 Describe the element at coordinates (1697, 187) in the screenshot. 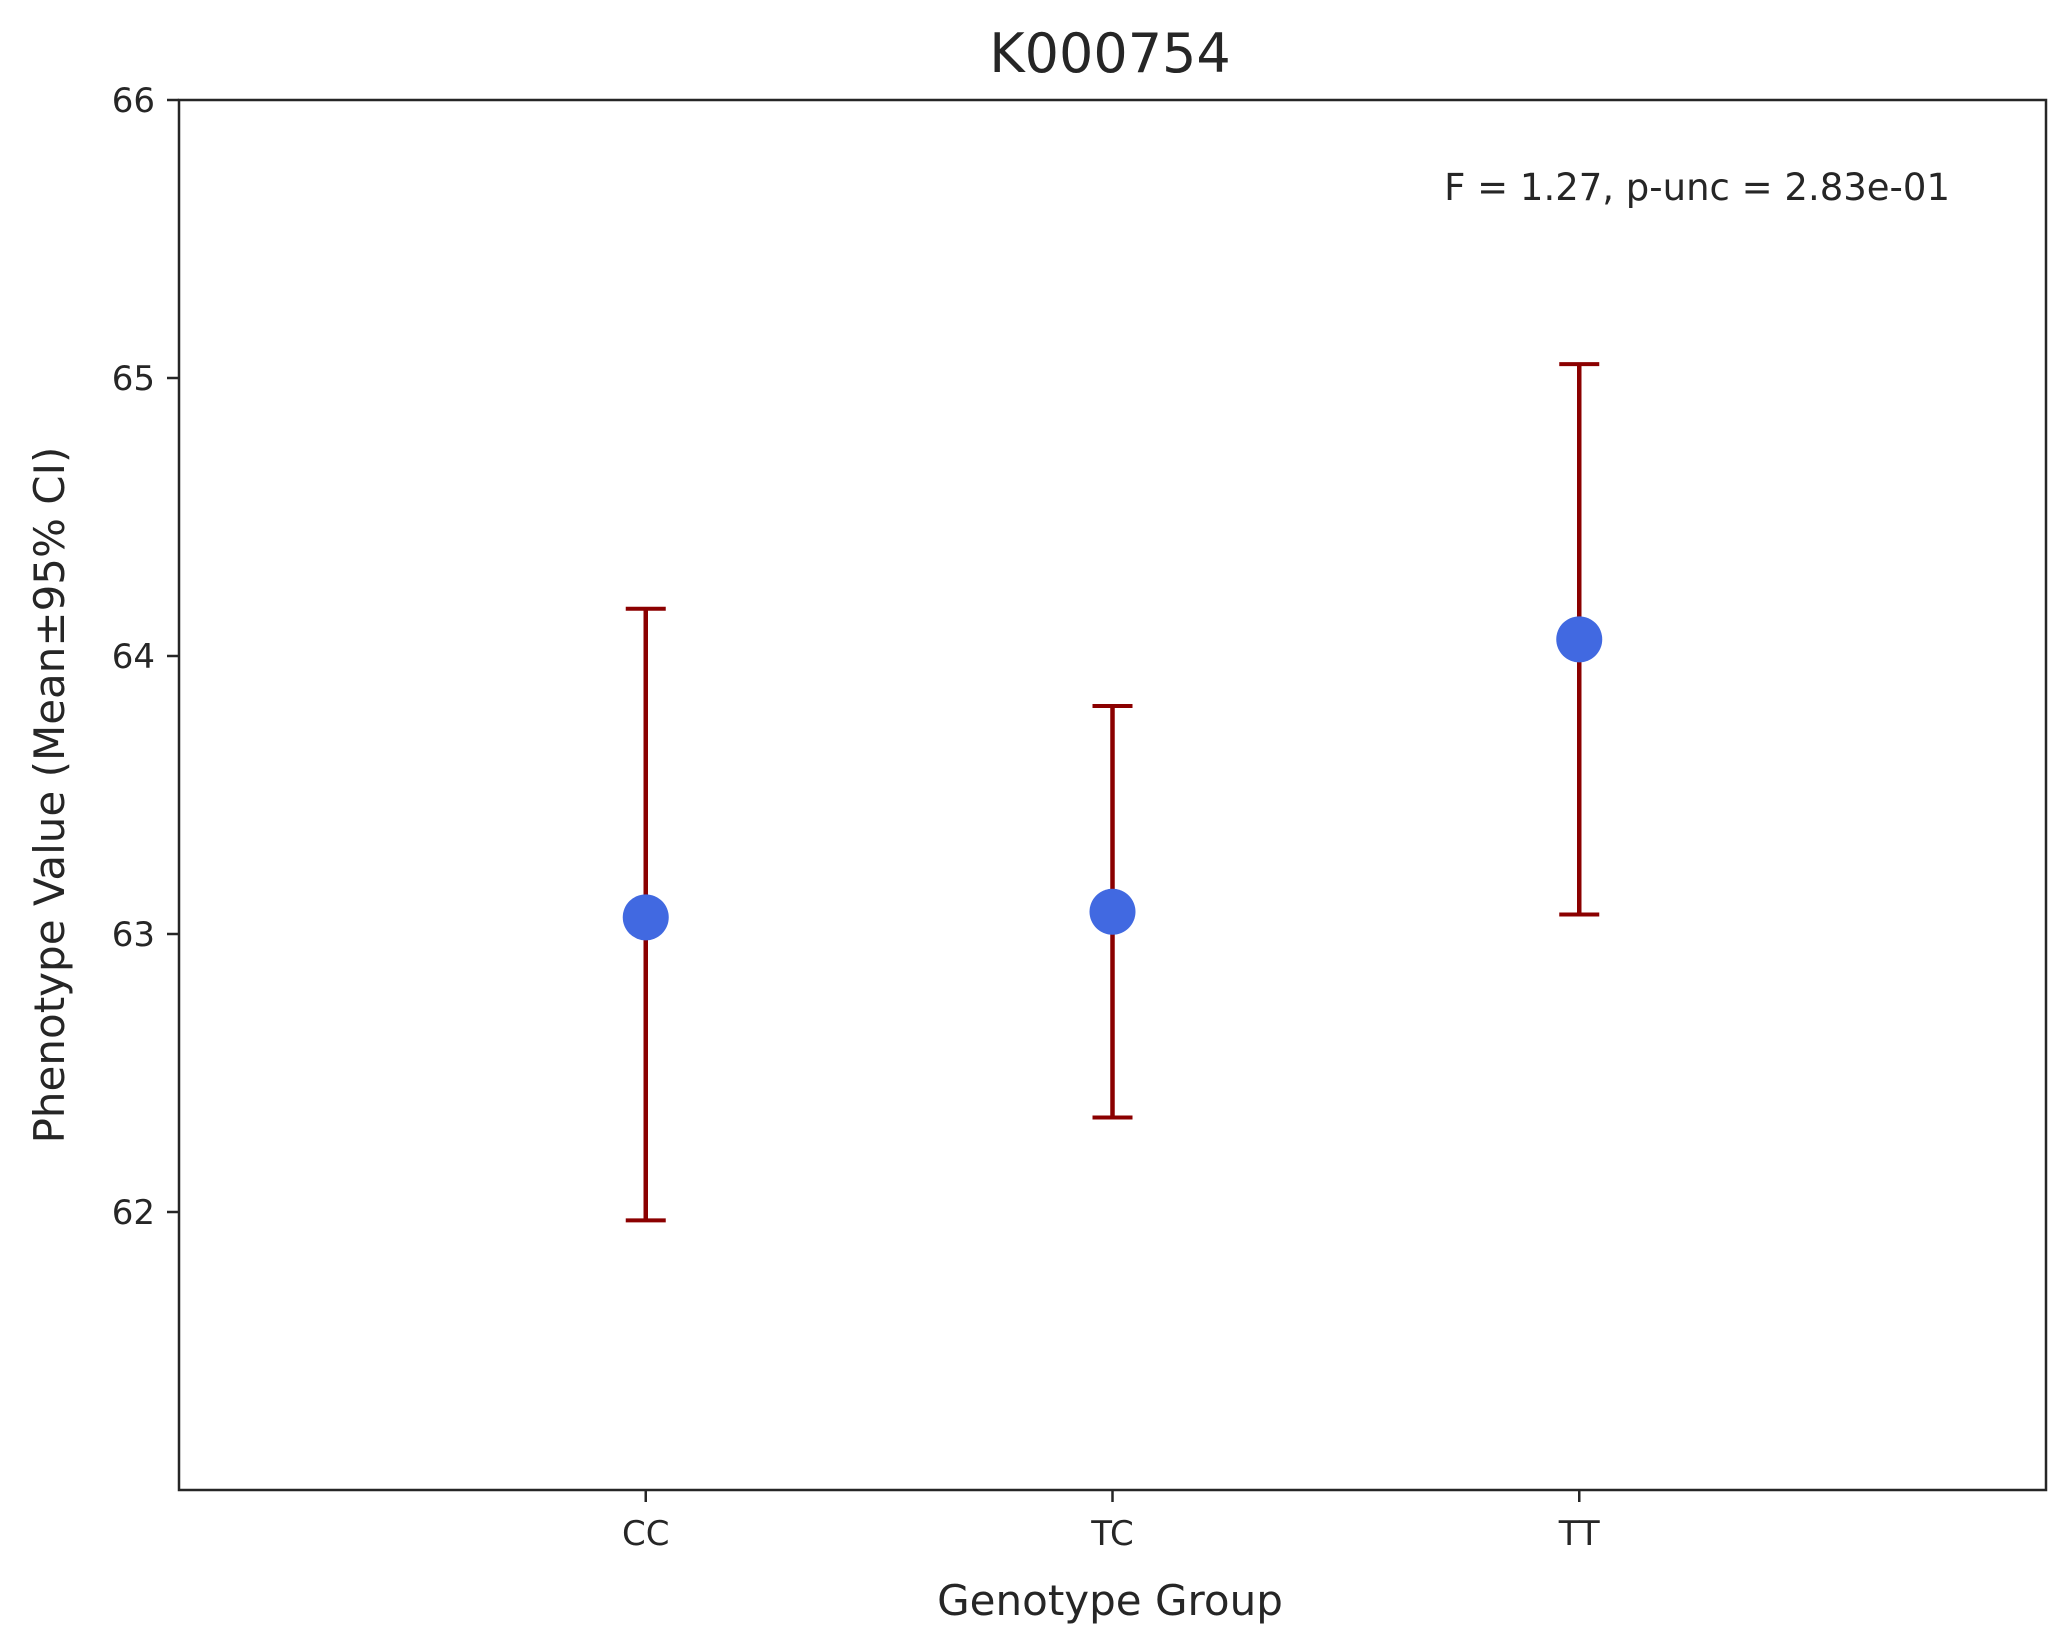

I see `anova-annotation: F = 1.27, p-unc = 2.83e-01` at that location.